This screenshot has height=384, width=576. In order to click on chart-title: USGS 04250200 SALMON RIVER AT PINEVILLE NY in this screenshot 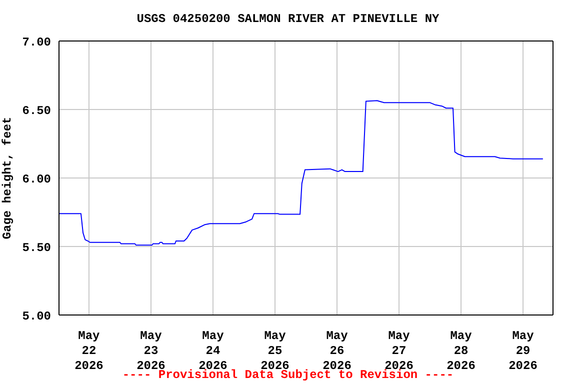, I will do `click(288, 19)`.